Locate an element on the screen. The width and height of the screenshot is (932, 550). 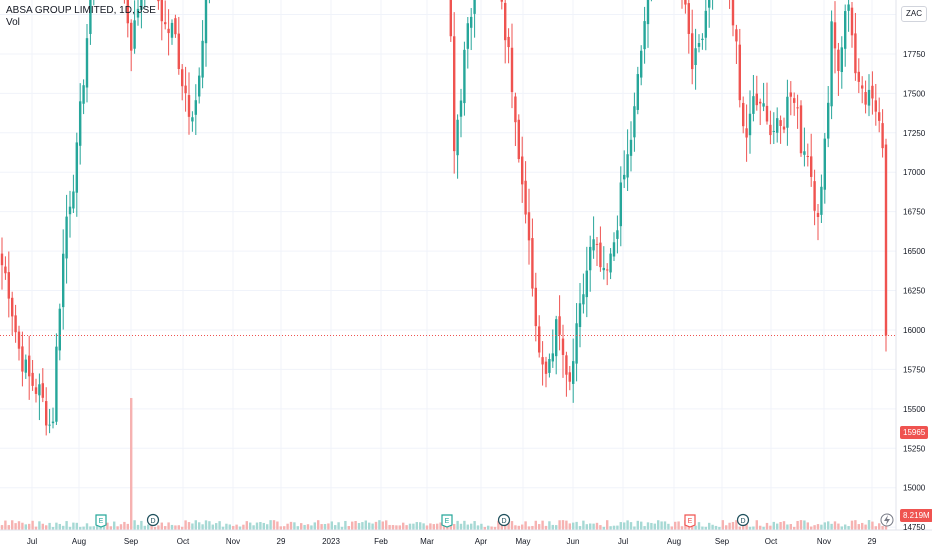
volume-legend-label: Vol is located at coordinates (13, 22).